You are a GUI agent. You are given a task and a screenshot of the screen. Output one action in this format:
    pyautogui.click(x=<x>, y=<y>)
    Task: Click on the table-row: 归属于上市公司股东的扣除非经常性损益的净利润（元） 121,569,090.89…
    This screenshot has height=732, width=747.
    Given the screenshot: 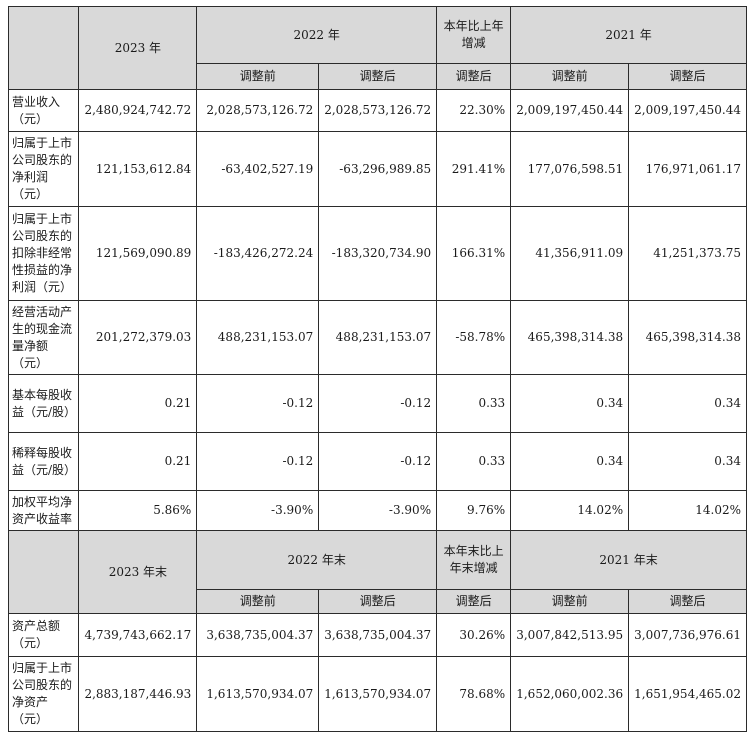 What is the action you would take?
    pyautogui.click(x=377, y=253)
    